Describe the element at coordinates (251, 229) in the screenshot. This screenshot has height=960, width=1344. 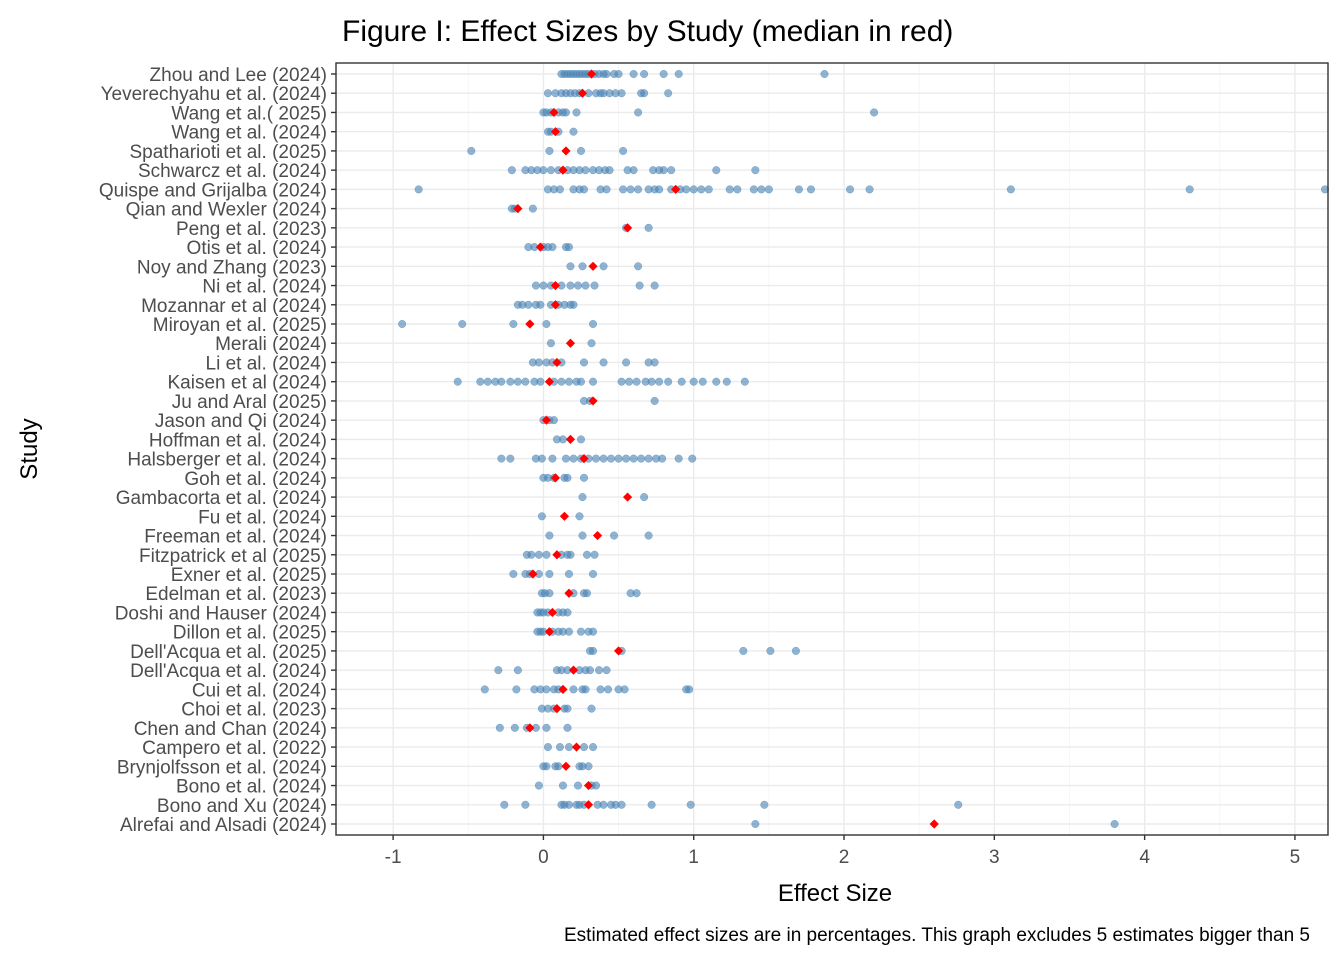
I see `y-tick-label: Peng et al. (2023)` at that location.